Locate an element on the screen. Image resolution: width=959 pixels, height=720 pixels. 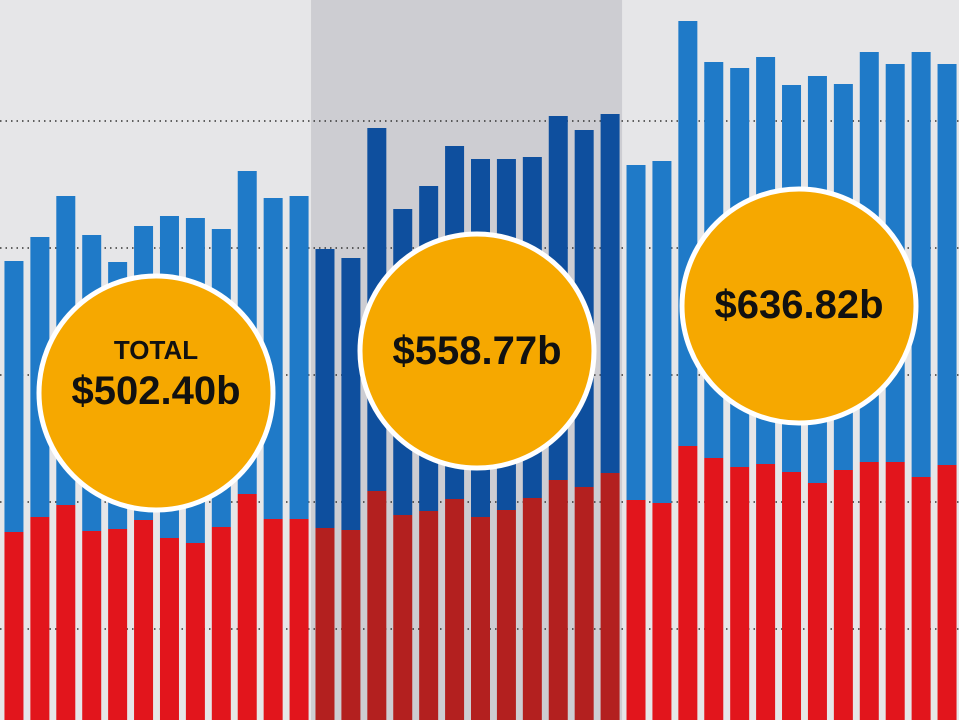
total-badge-value: $636.82b is located at coordinates (798, 305).